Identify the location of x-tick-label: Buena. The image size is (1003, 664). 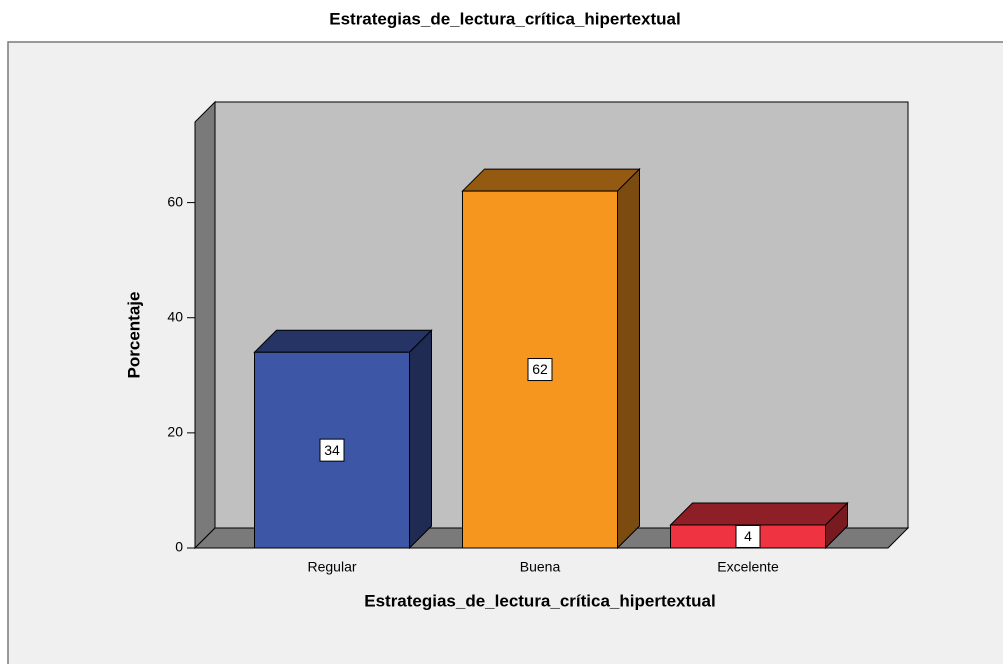
(540, 567).